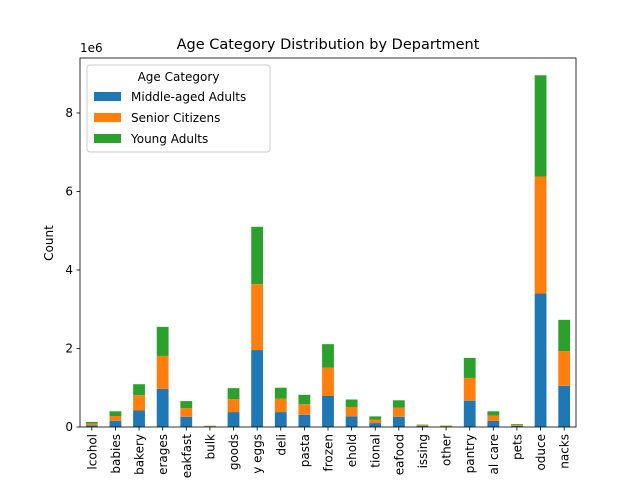 This screenshot has width=640, height=480. What do you see at coordinates (399, 454) in the screenshot?
I see `x-tick-label: eafood` at bounding box center [399, 454].